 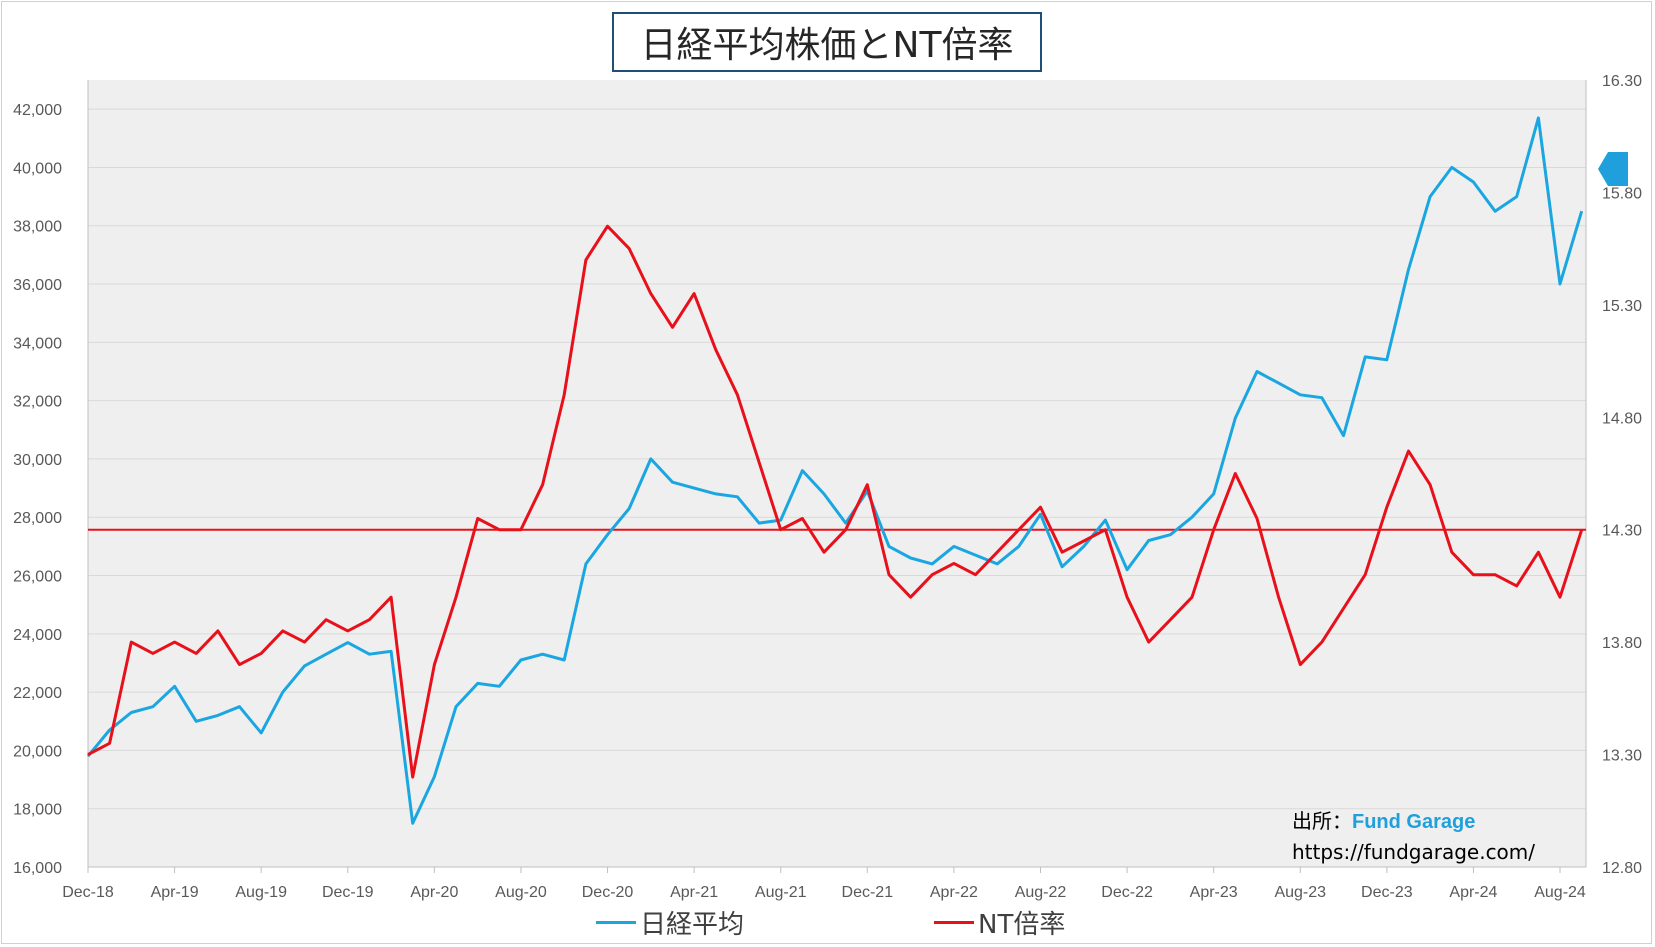 I want to click on source-prefix: 出所：, so click(x=1322, y=821).